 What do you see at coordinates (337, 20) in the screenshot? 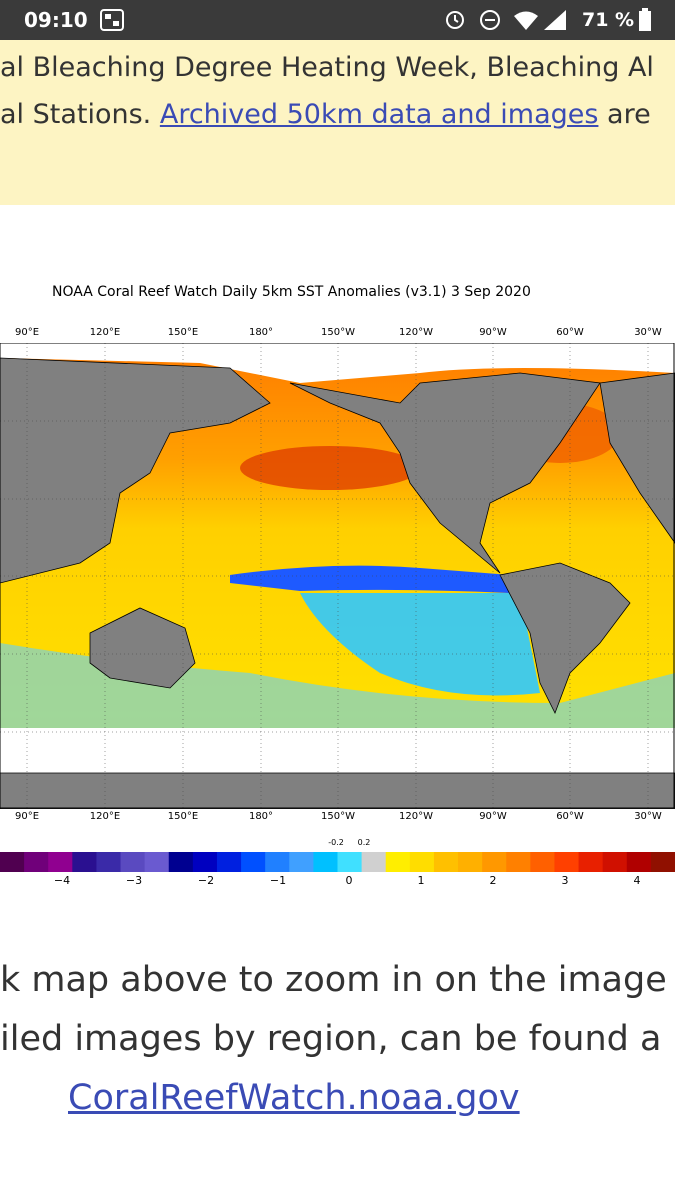
I see `status-bar: 09:10 71 %` at bounding box center [337, 20].